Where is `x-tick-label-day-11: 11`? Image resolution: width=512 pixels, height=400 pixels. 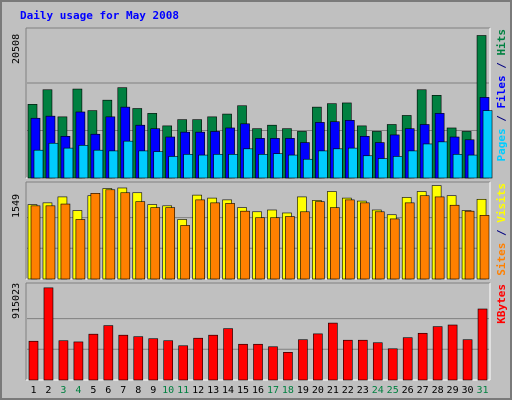
x-tick-label-day-11: 11 is located at coordinates (183, 390).